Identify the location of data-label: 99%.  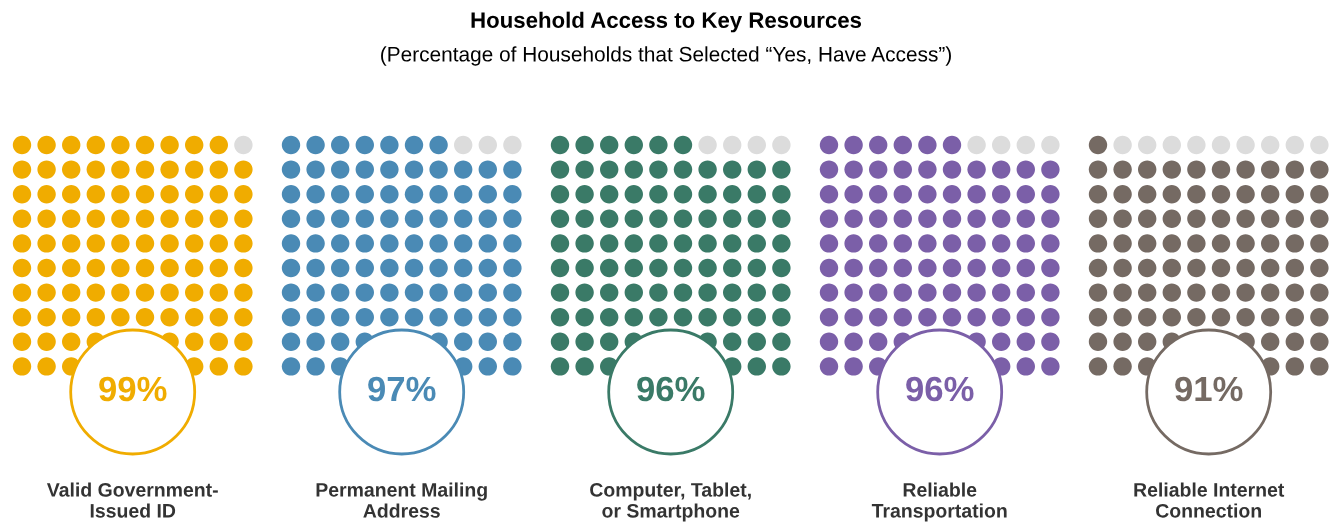
(133, 389).